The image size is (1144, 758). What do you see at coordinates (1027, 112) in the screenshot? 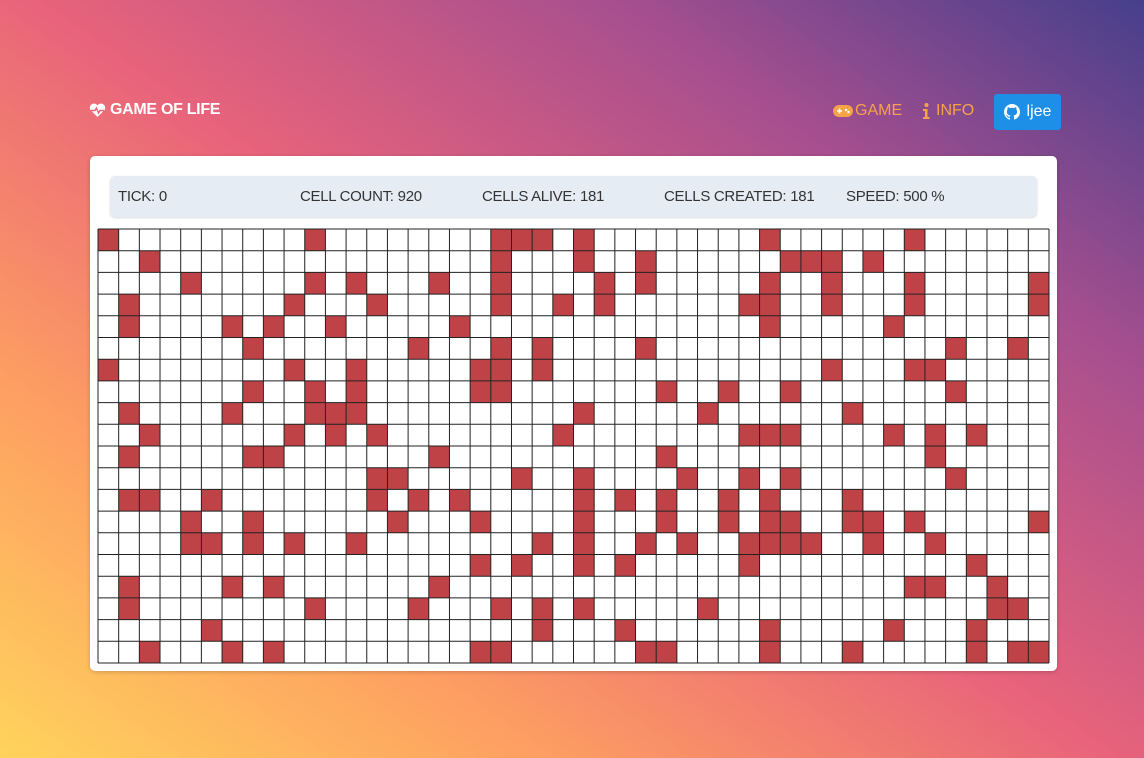
I see `github-button: ljee` at bounding box center [1027, 112].